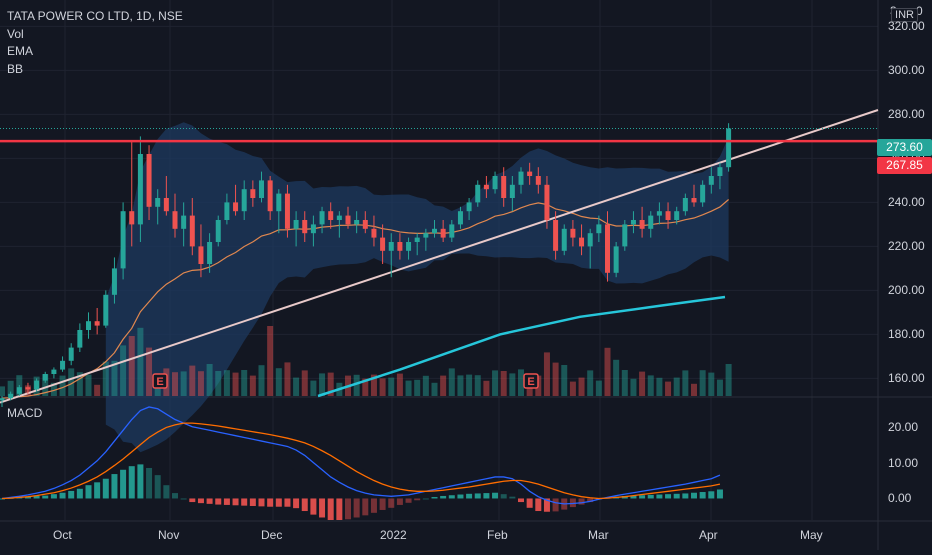 Image resolution: width=932 pixels, height=555 pixels. I want to click on indicator-ema: EMA, so click(20, 51).